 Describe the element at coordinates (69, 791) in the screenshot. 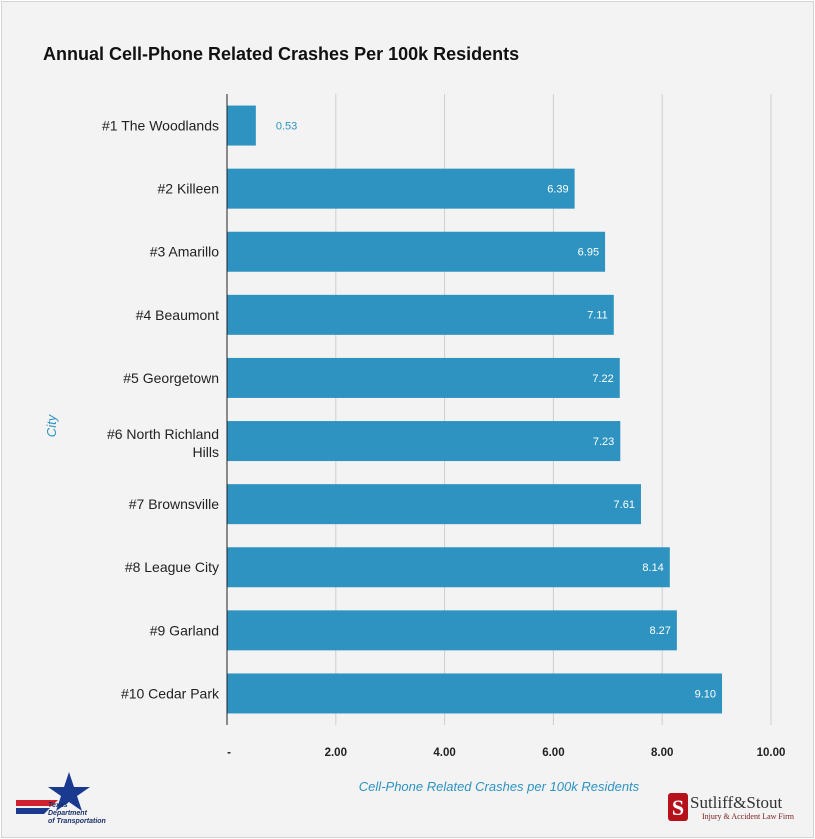

I see `star-icon` at that location.